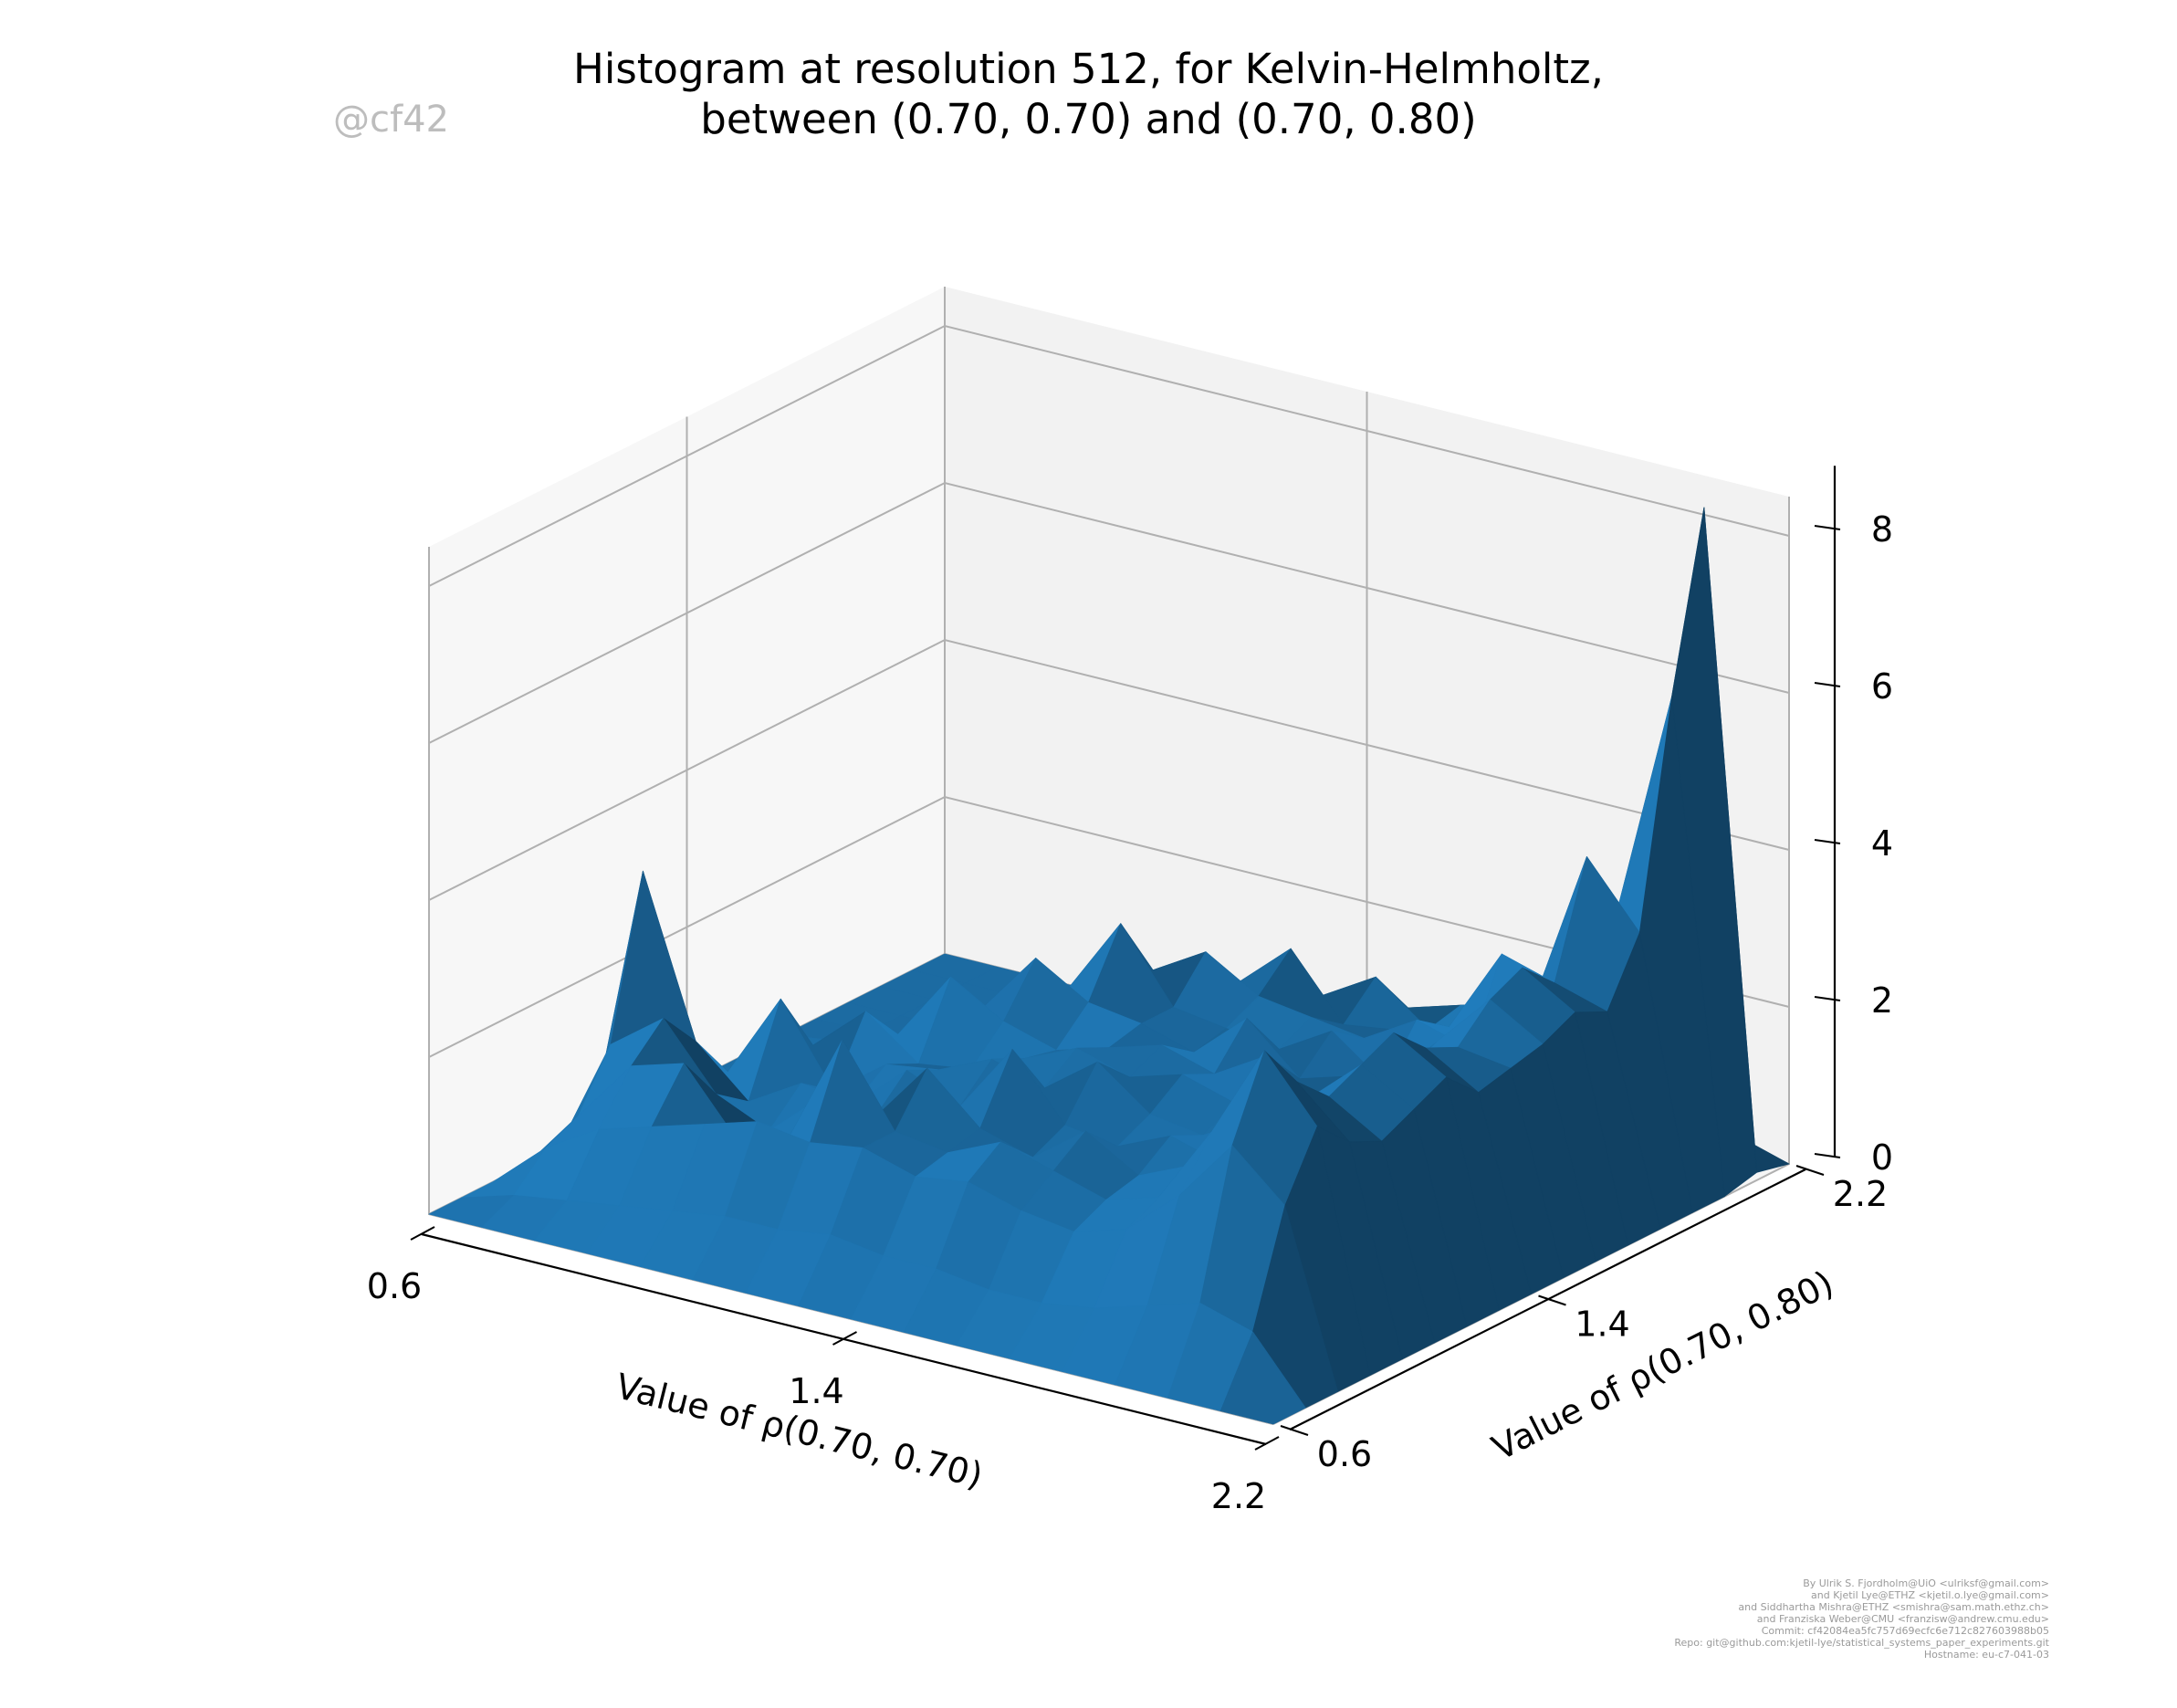 This screenshot has width=2177, height=1708. I want to click on z-tick-label: 0, so click(1882, 1157).